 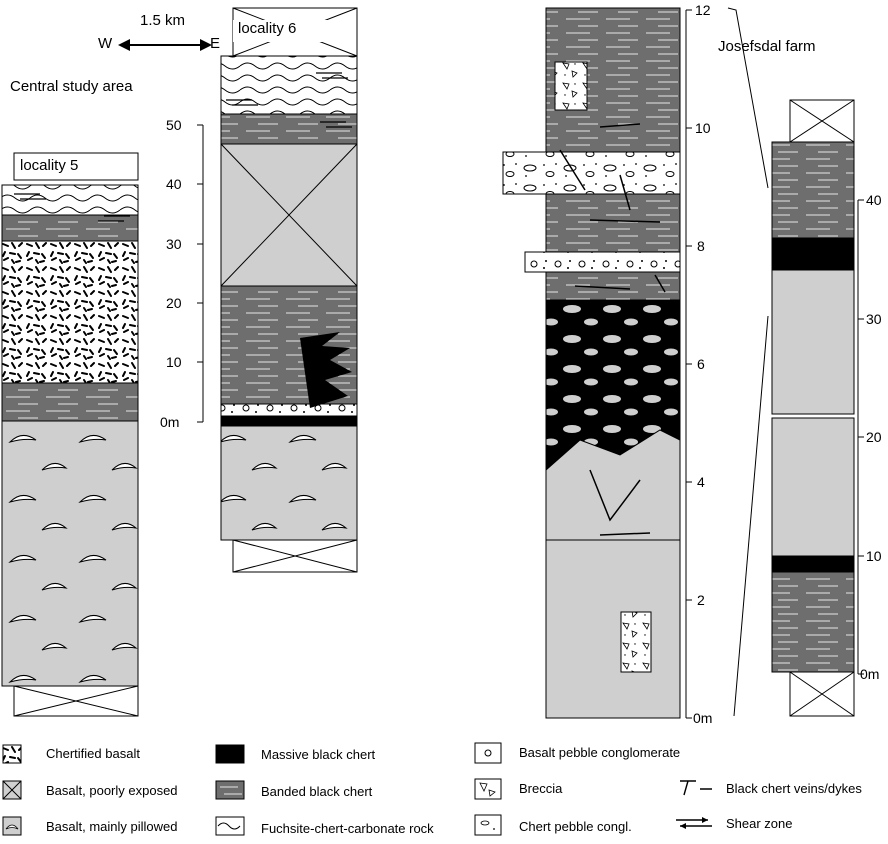 What do you see at coordinates (71, 86) in the screenshot?
I see `study-area-title: Central study area` at bounding box center [71, 86].